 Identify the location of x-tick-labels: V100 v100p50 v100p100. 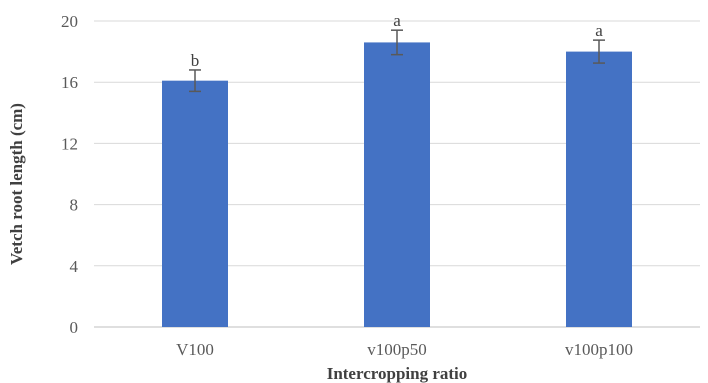
(404, 349).